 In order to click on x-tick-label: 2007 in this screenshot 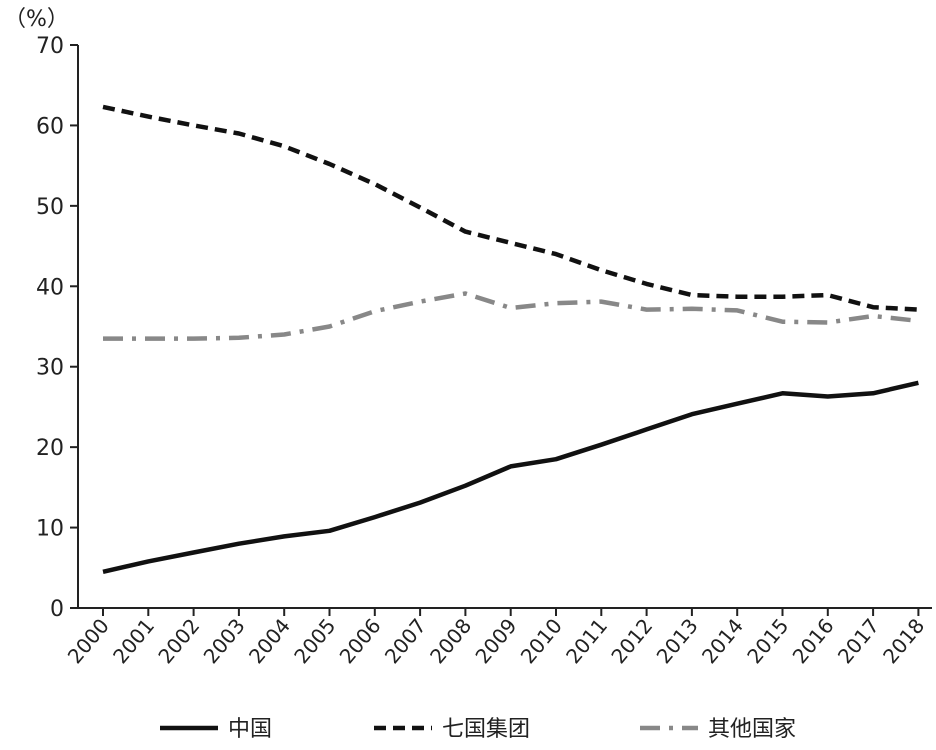, I will do `click(405, 641)`.